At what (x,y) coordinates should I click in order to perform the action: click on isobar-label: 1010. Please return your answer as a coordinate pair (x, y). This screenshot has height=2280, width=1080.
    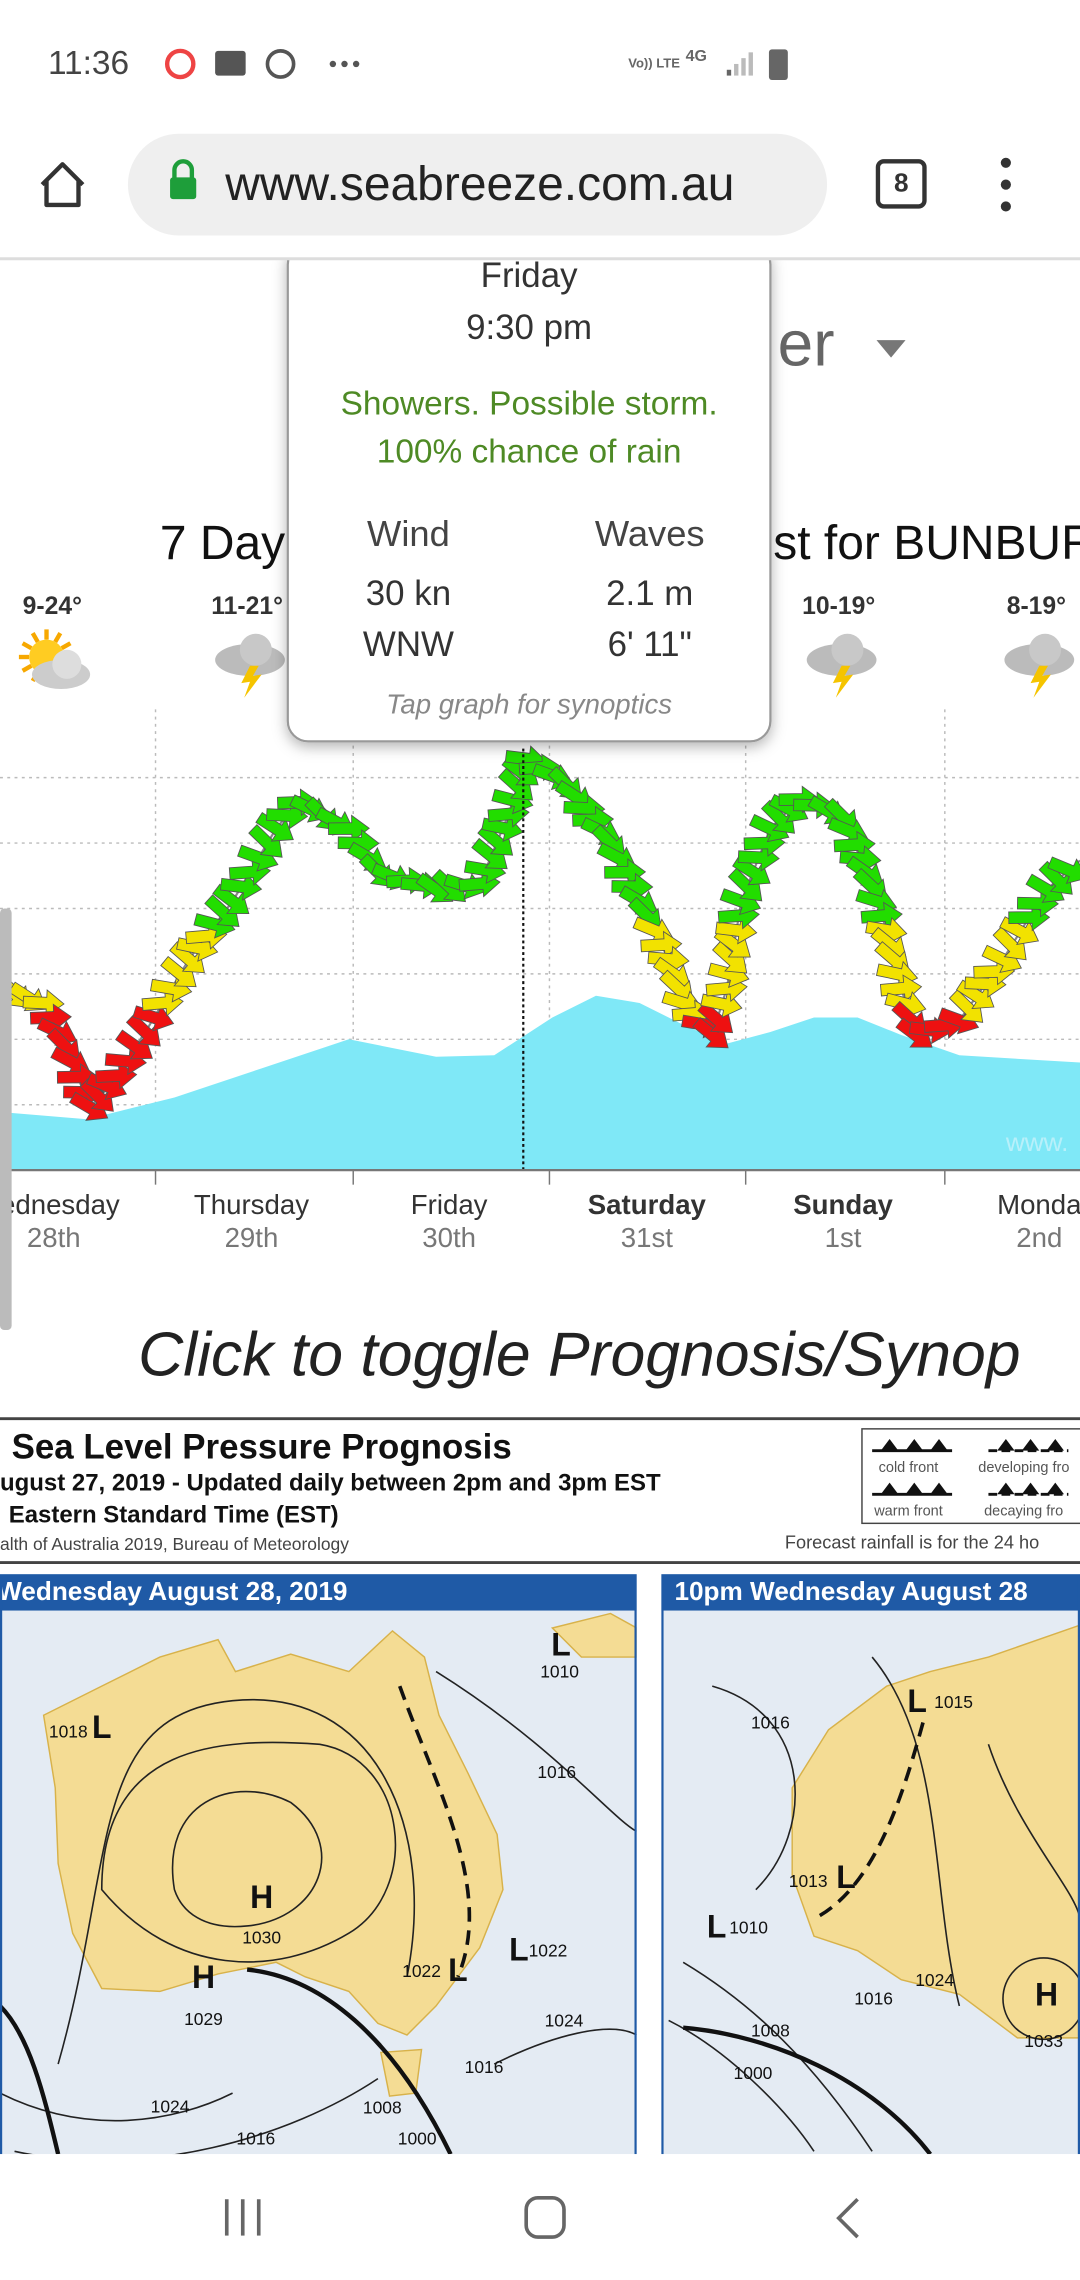
    Looking at the image, I should click on (748, 1927).